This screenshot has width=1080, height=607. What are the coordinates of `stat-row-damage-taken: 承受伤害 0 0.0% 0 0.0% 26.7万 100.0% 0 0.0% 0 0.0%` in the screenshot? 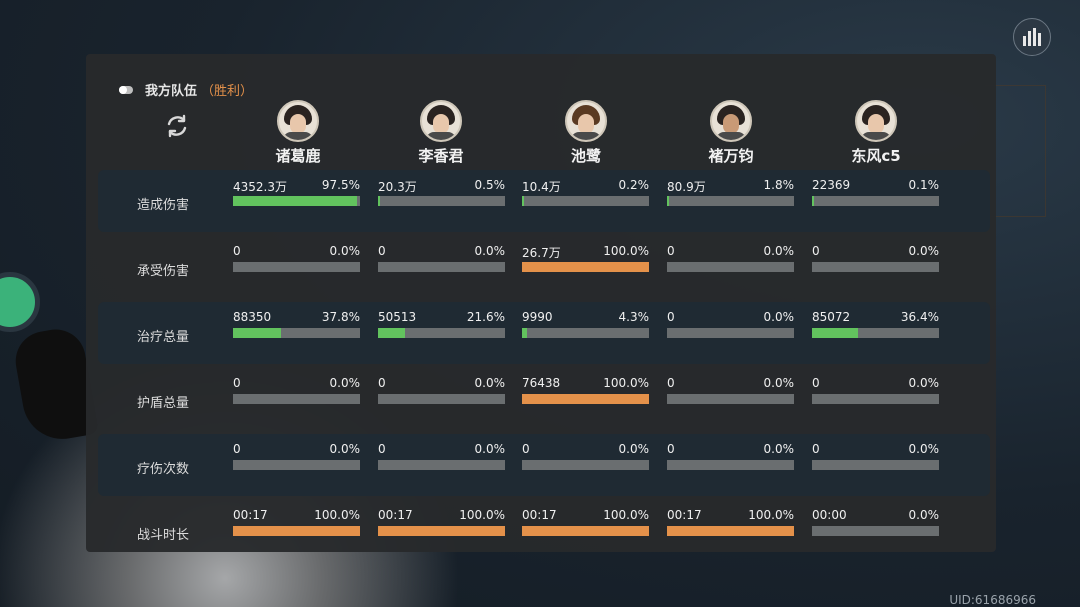 It's located at (544, 267).